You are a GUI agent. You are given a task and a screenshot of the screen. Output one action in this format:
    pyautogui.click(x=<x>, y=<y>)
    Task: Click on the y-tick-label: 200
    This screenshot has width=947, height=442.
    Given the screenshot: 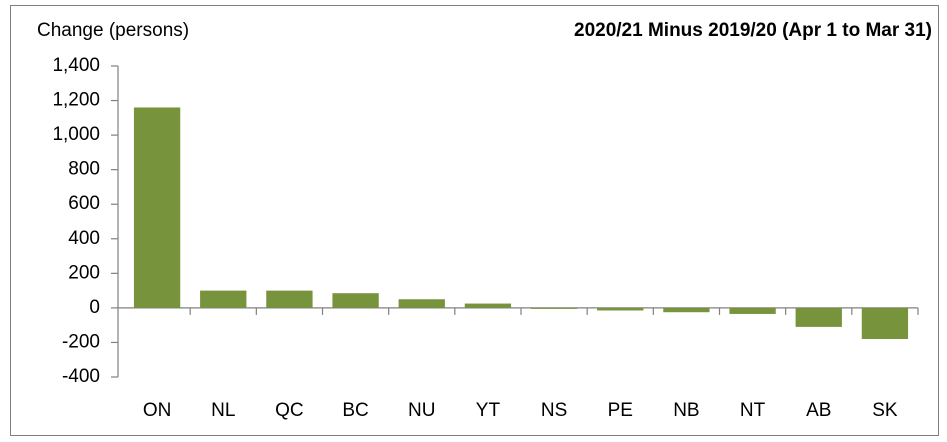 What is the action you would take?
    pyautogui.click(x=84, y=272)
    